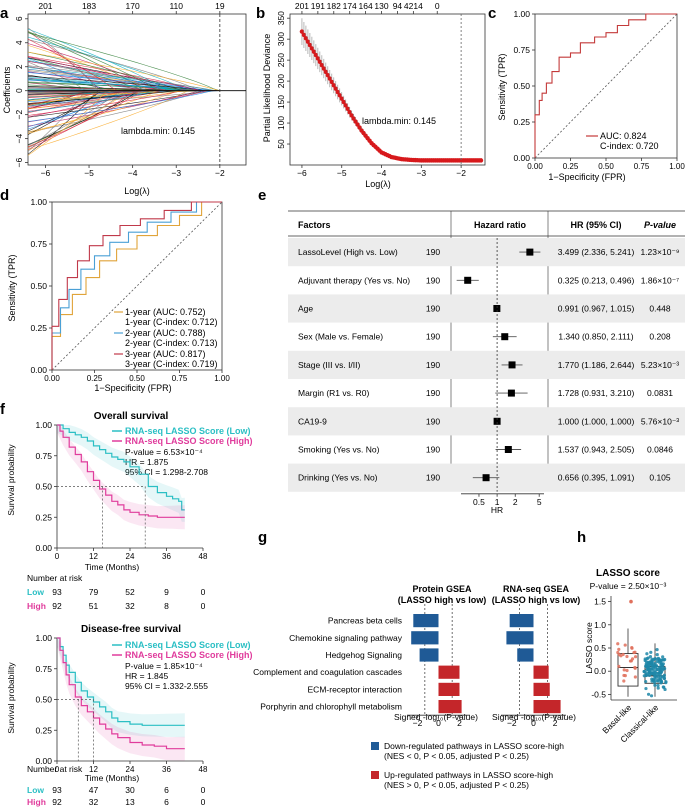  I want to click on km-curve-dfs-low, so click(121, 681).